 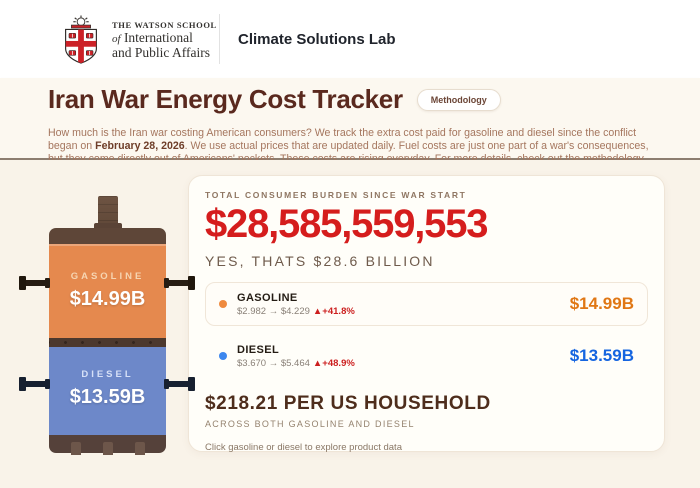 I want to click on diesel-row: DIESEL $3.670 → $5.464 ▲+48.9% $13.59B, so click(x=426, y=356).